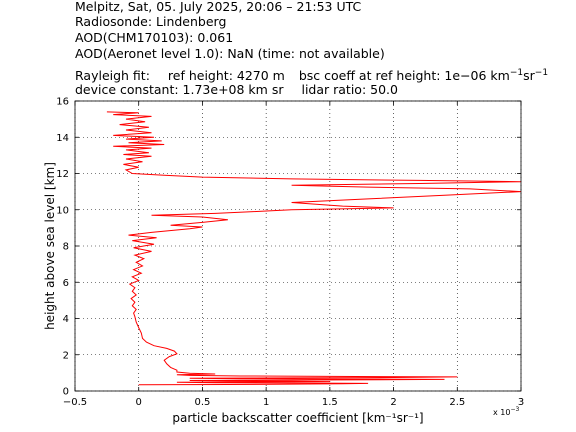 This screenshot has width=576, height=432. What do you see at coordinates (66, 319) in the screenshot?
I see `y-tick-label: 4` at bounding box center [66, 319].